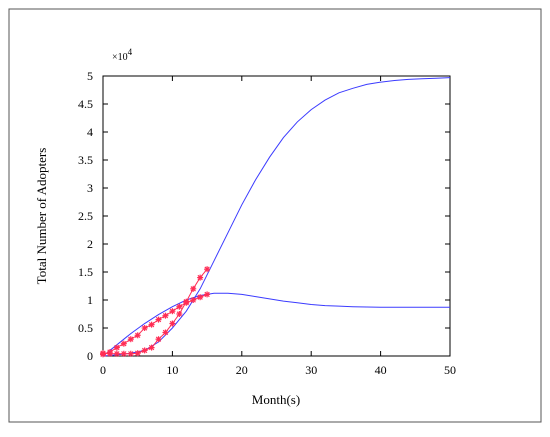 This screenshot has height=437, width=550. What do you see at coordinates (90, 300) in the screenshot?
I see `y-tick-label: 1` at bounding box center [90, 300].